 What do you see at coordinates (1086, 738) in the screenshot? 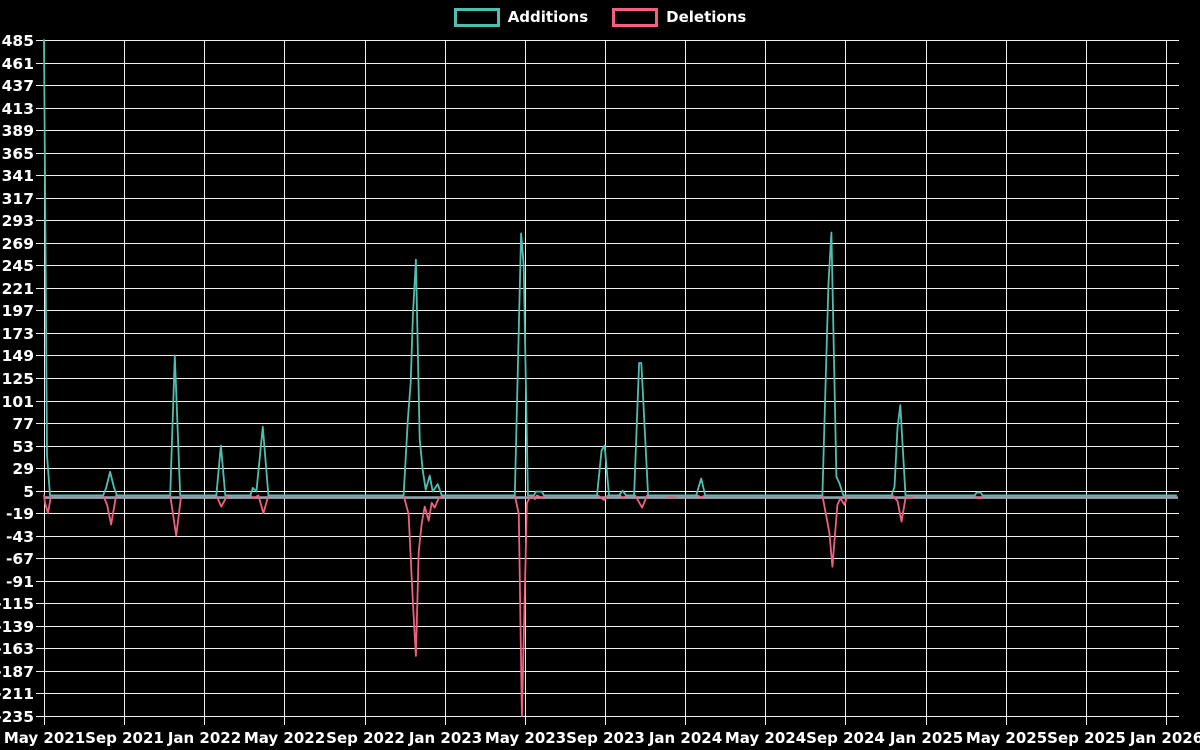
I see `x-tick-label: Sep 2025` at bounding box center [1086, 738].